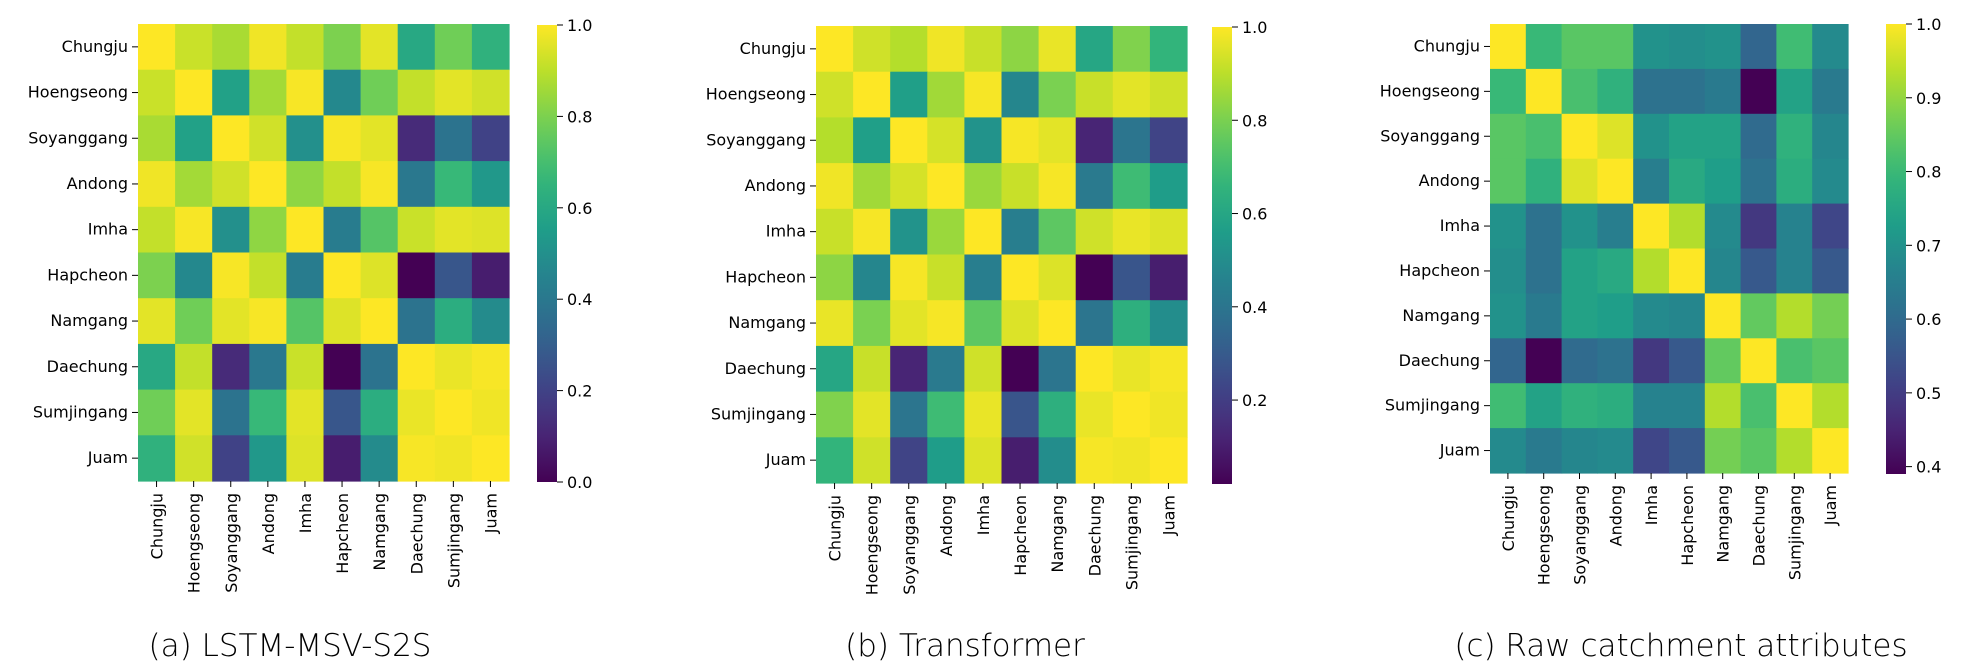 The height and width of the screenshot is (668, 1973). Describe the element at coordinates (231, 321) in the screenshot. I see `heatmap-cell-namgang-soyanggang` at that location.